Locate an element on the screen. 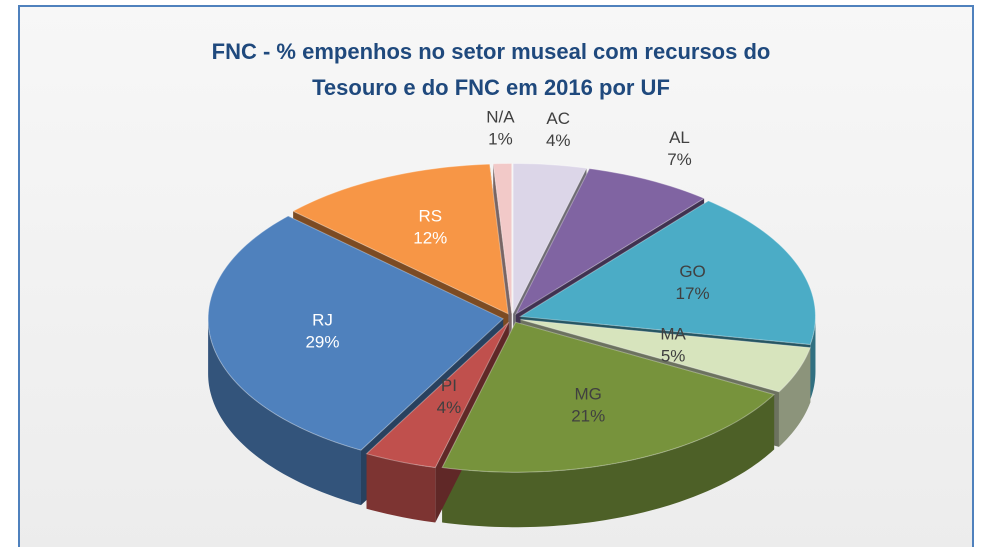 This screenshot has width=982, height=547. data-label: GO 17% is located at coordinates (693, 282).